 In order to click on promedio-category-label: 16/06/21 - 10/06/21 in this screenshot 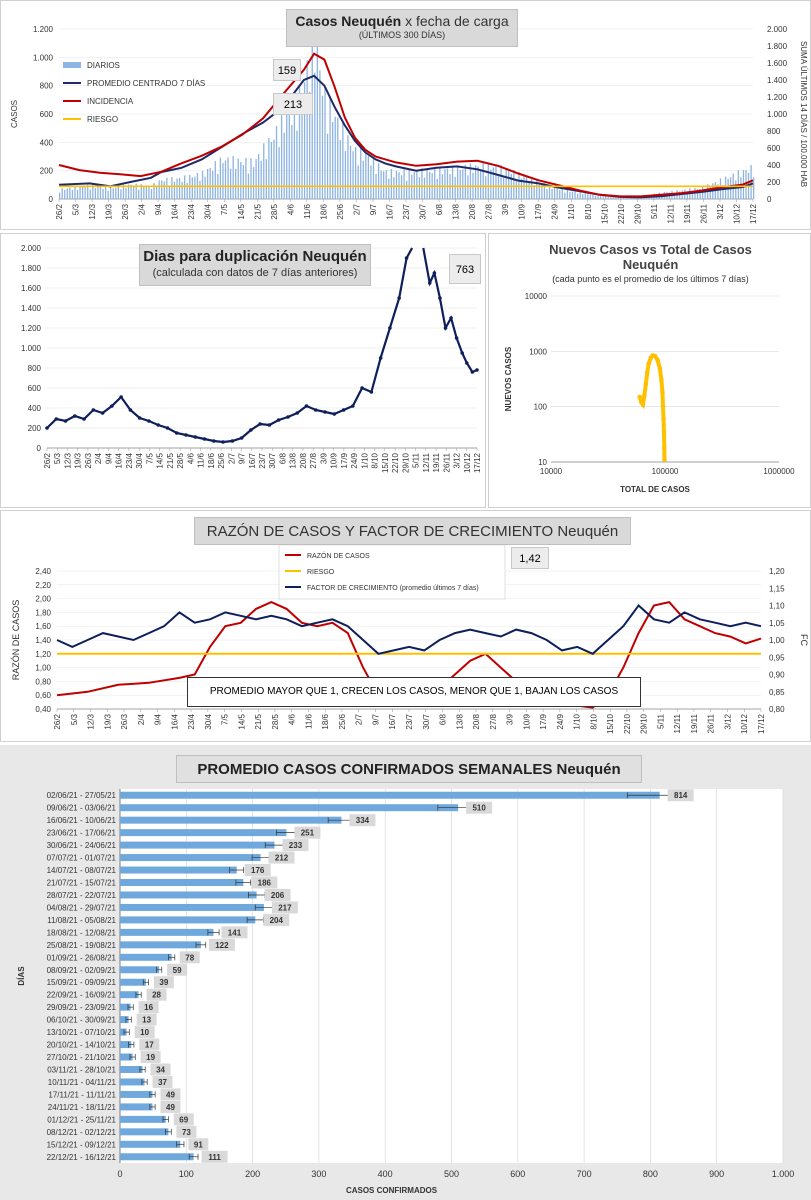, I will do `click(82, 820)`.